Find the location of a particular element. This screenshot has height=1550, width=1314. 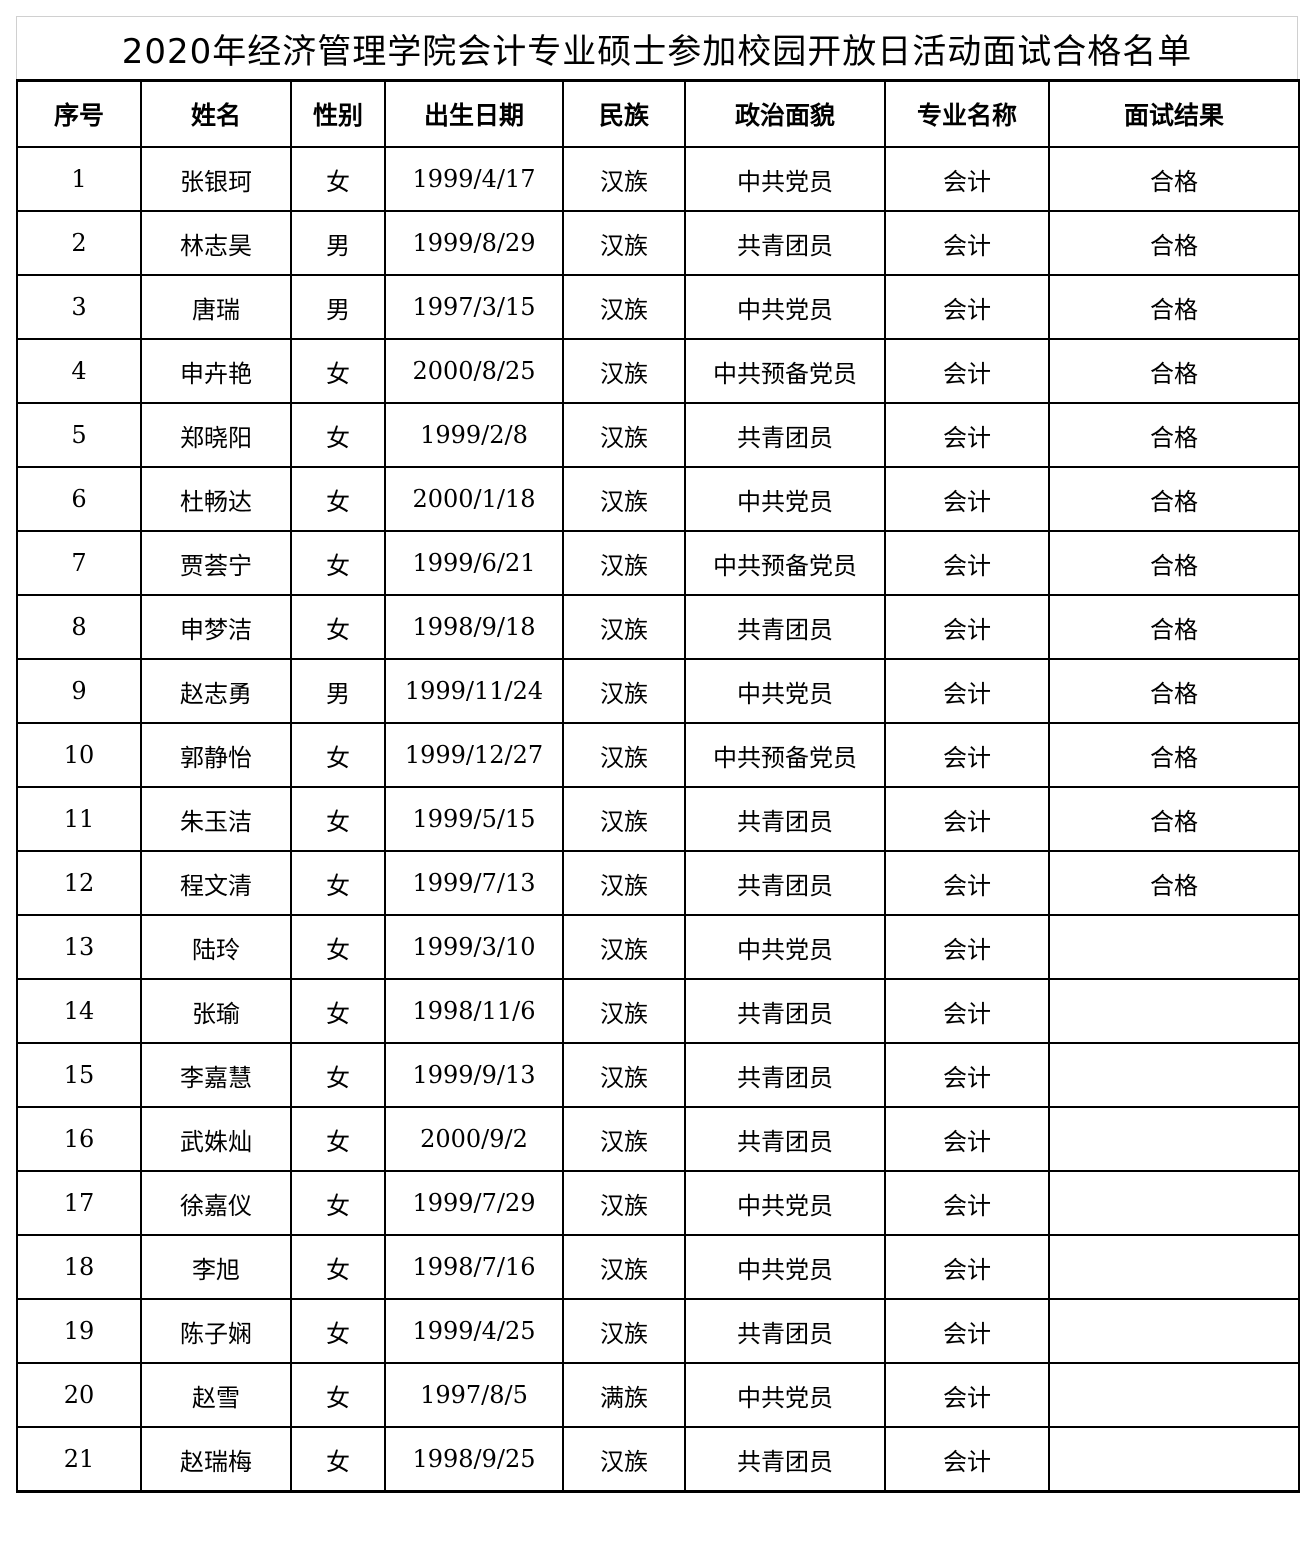

cell-birth-date: 2000/1/18 is located at coordinates (474, 499).